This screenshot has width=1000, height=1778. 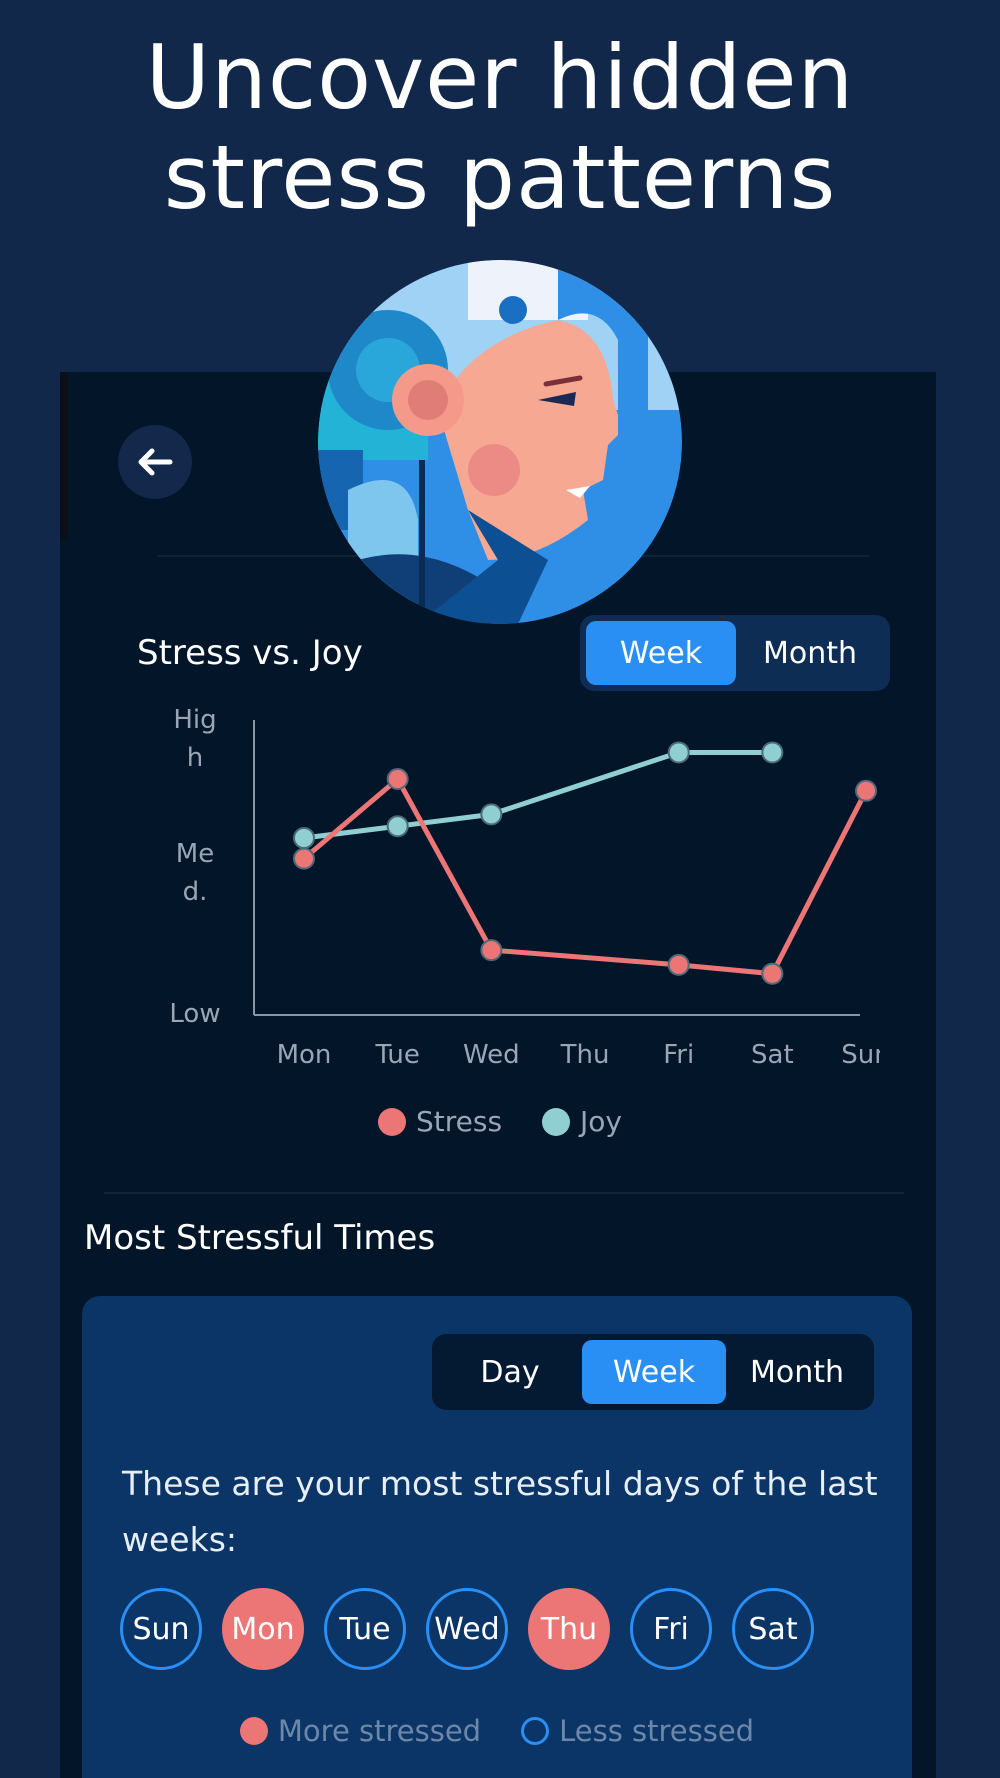 What do you see at coordinates (459, 1121) in the screenshot?
I see `legend-label-stress: Stress` at bounding box center [459, 1121].